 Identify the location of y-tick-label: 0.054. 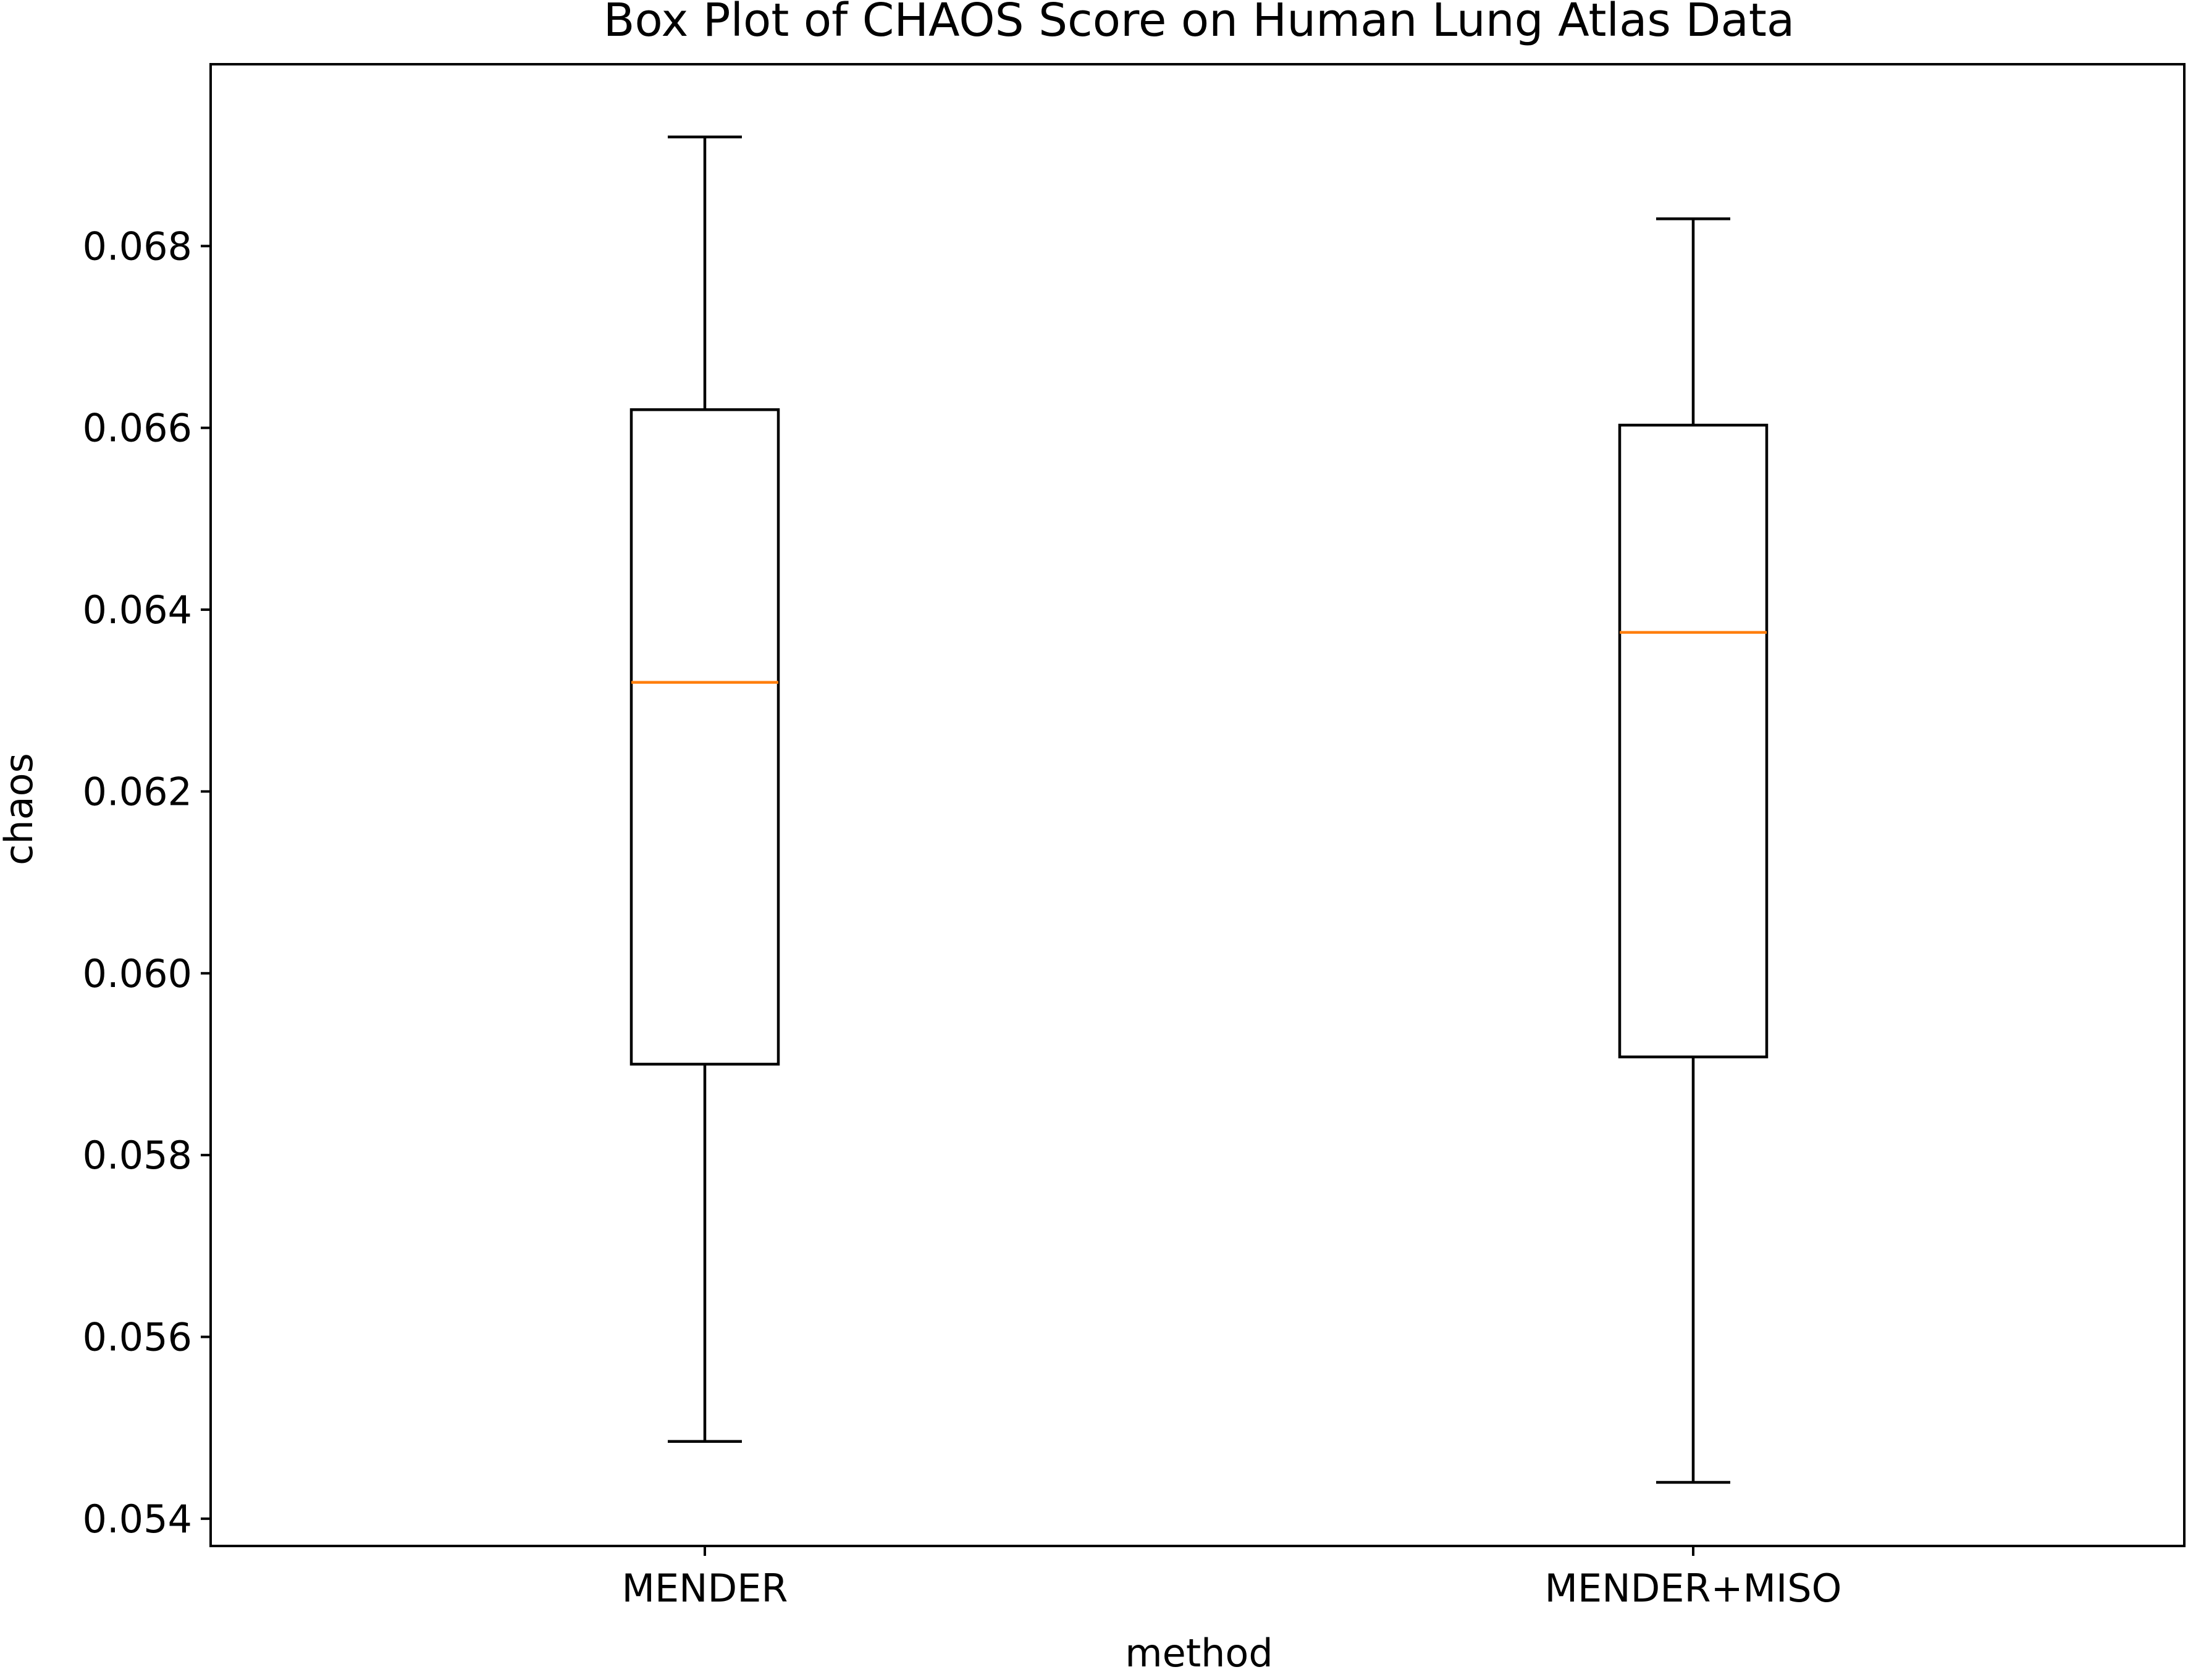
(138, 1520).